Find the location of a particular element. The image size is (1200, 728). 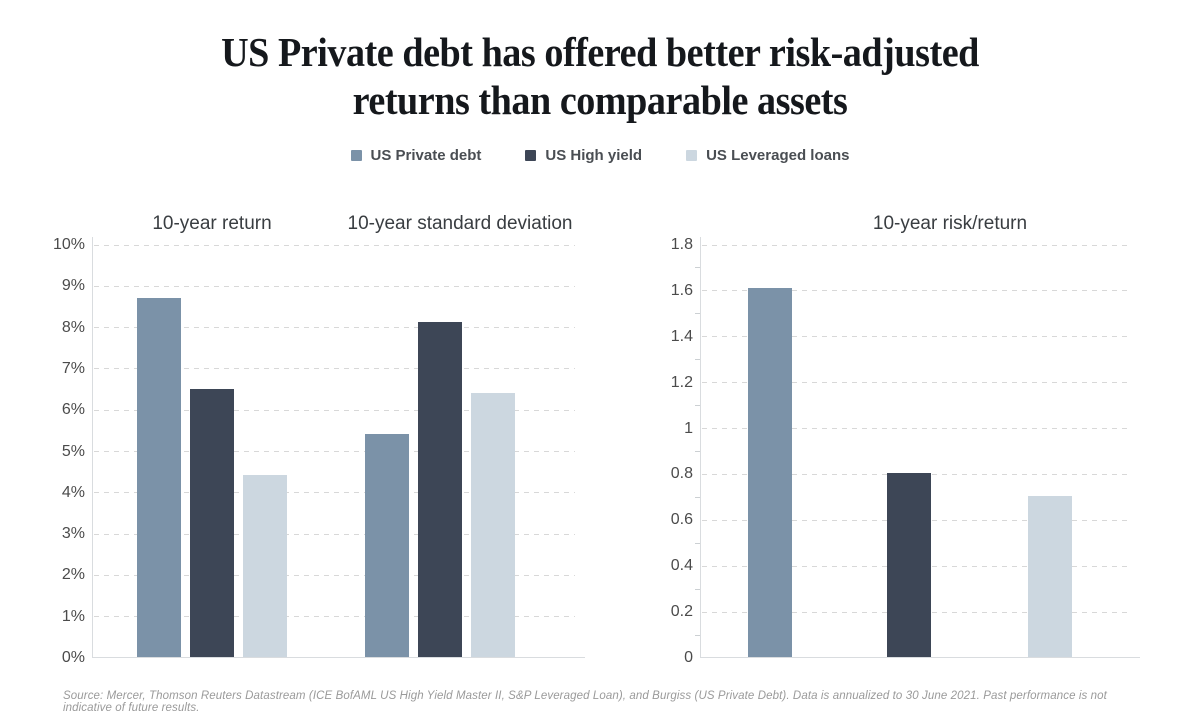

bar-10-year-risk-return-us-private-debt is located at coordinates (770, 472).